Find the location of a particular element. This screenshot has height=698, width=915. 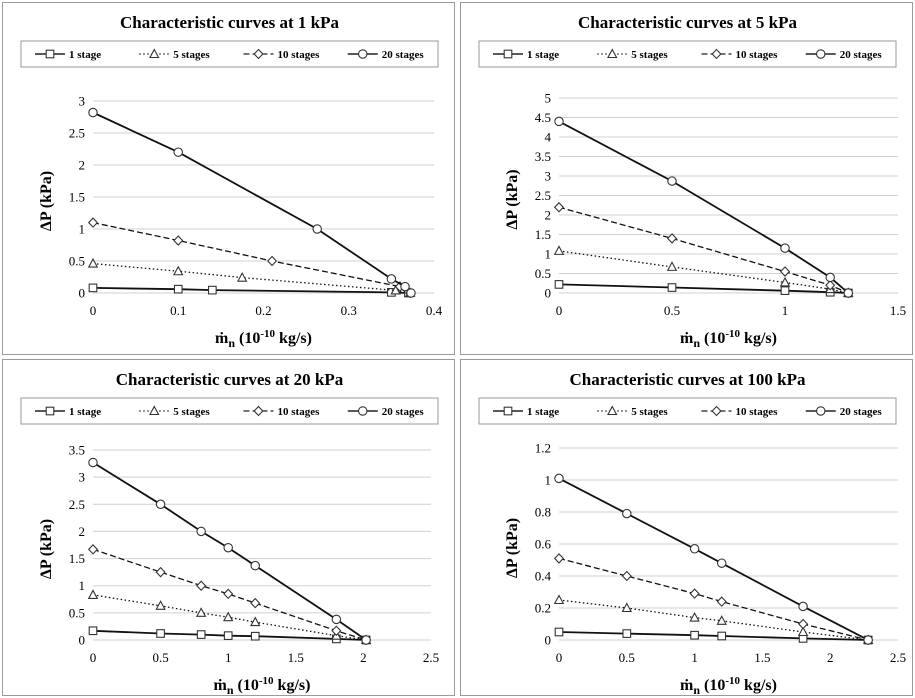

y-tick-label: 1.5 is located at coordinates (77, 558).